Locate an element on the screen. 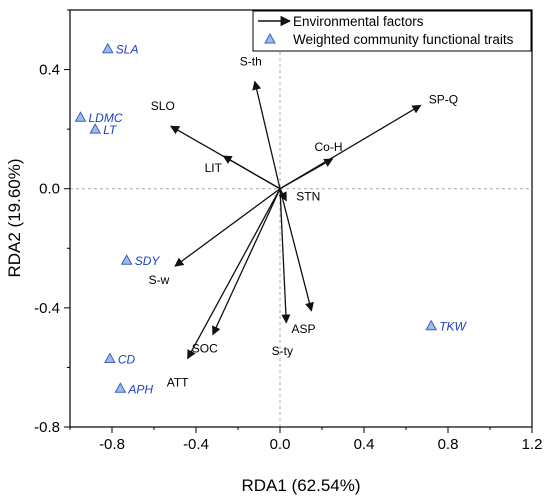 The image size is (550, 504). legend-triangle-icon is located at coordinates (270, 38).